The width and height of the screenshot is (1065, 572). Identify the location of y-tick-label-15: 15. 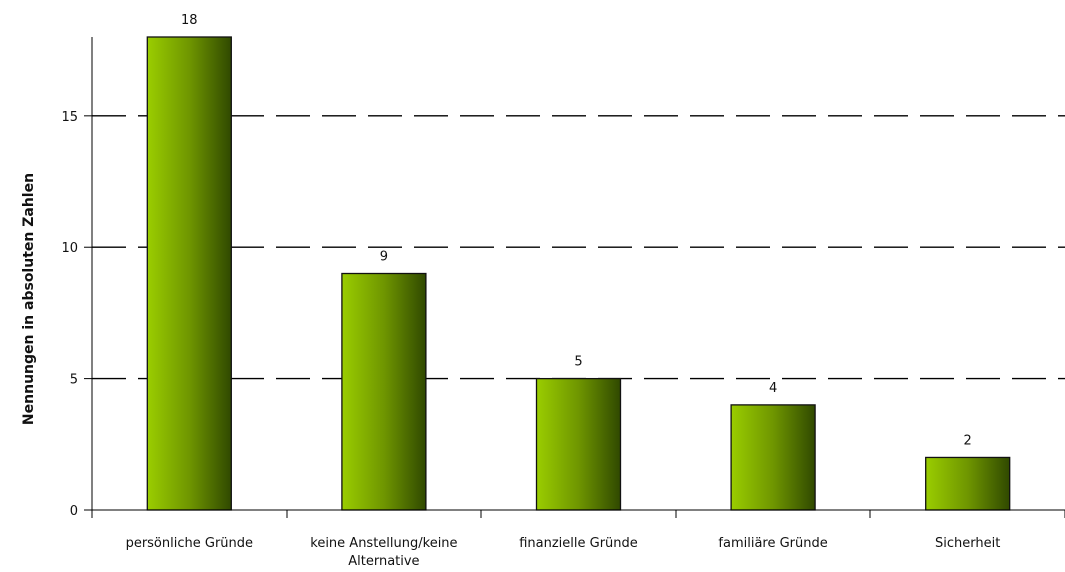
(69, 117).